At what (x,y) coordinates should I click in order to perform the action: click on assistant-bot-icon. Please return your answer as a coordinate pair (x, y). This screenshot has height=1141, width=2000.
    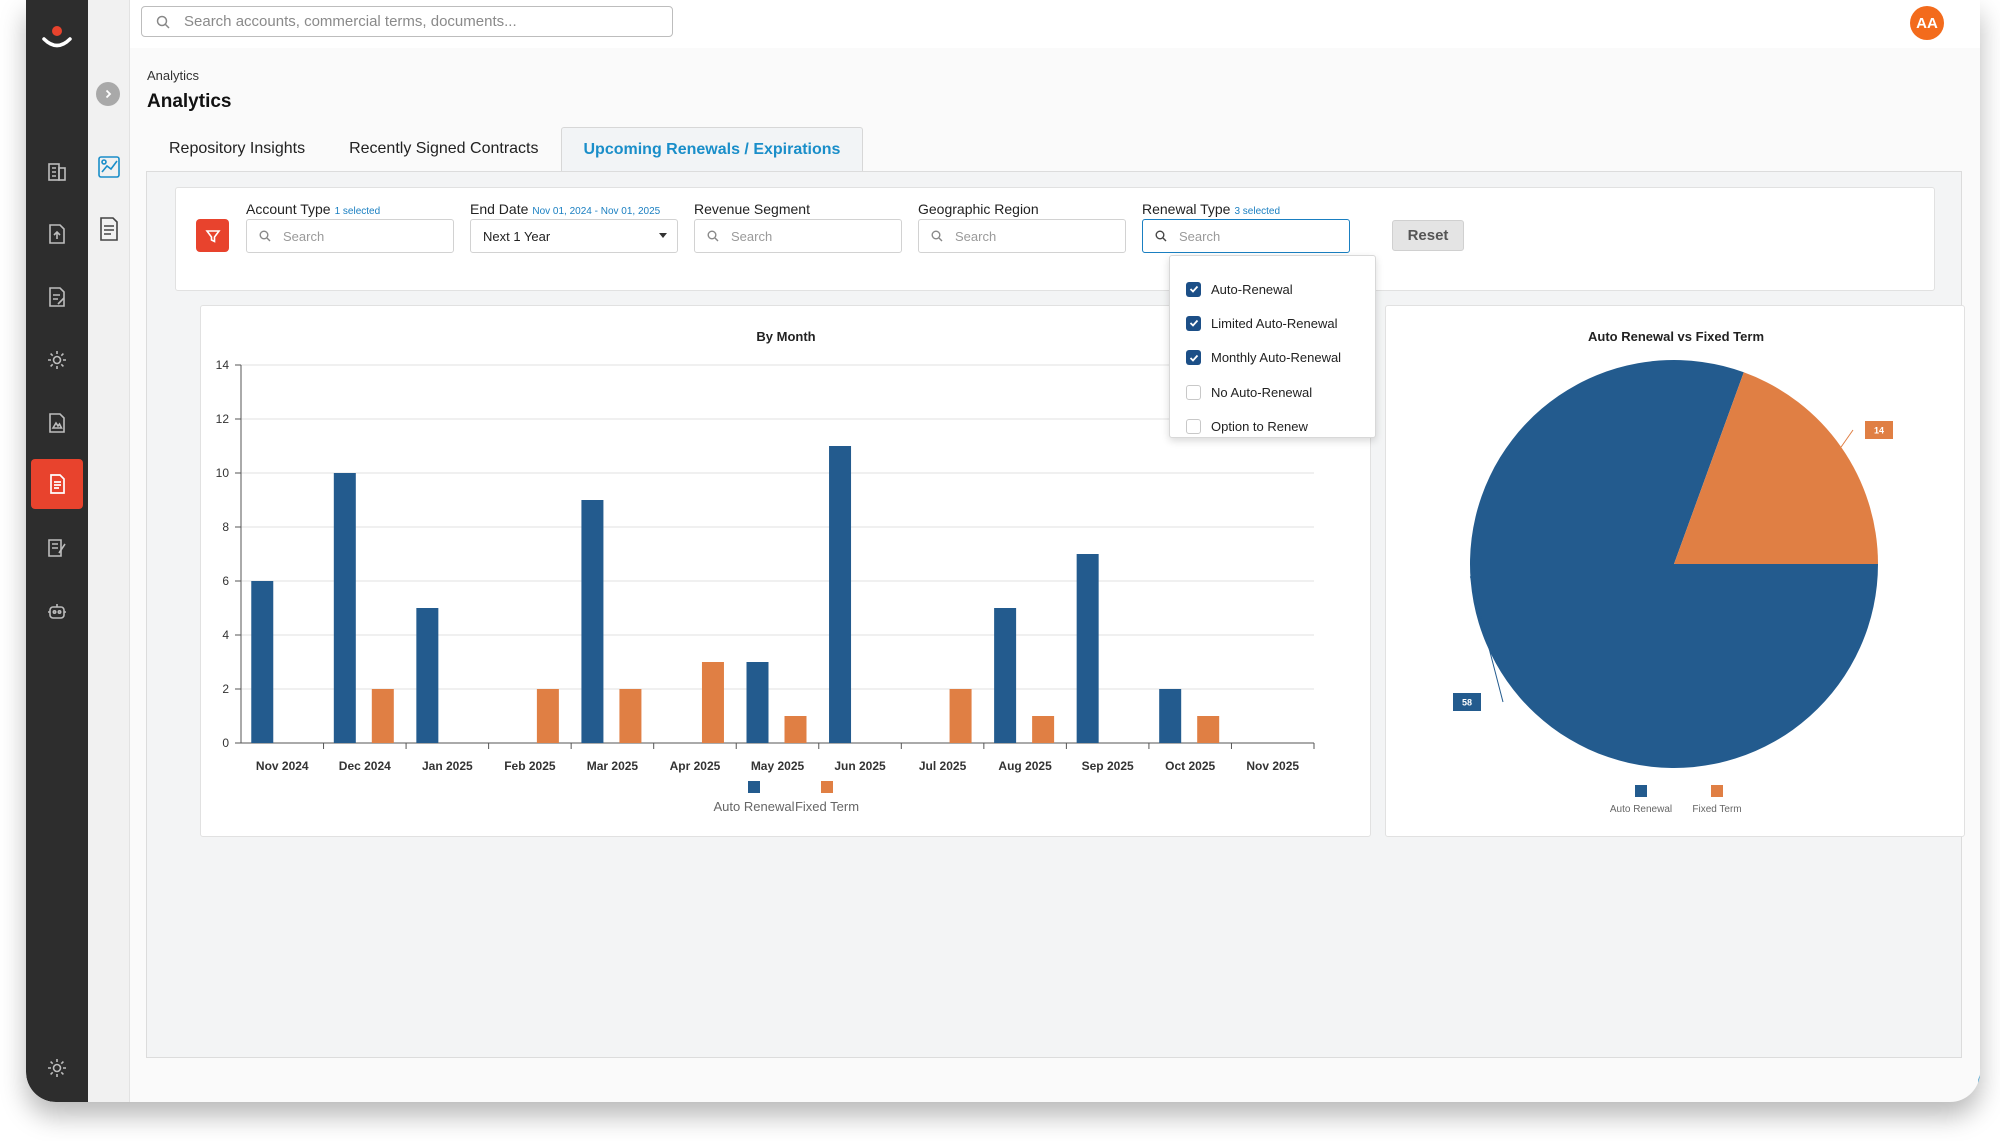
    Looking at the image, I should click on (57, 611).